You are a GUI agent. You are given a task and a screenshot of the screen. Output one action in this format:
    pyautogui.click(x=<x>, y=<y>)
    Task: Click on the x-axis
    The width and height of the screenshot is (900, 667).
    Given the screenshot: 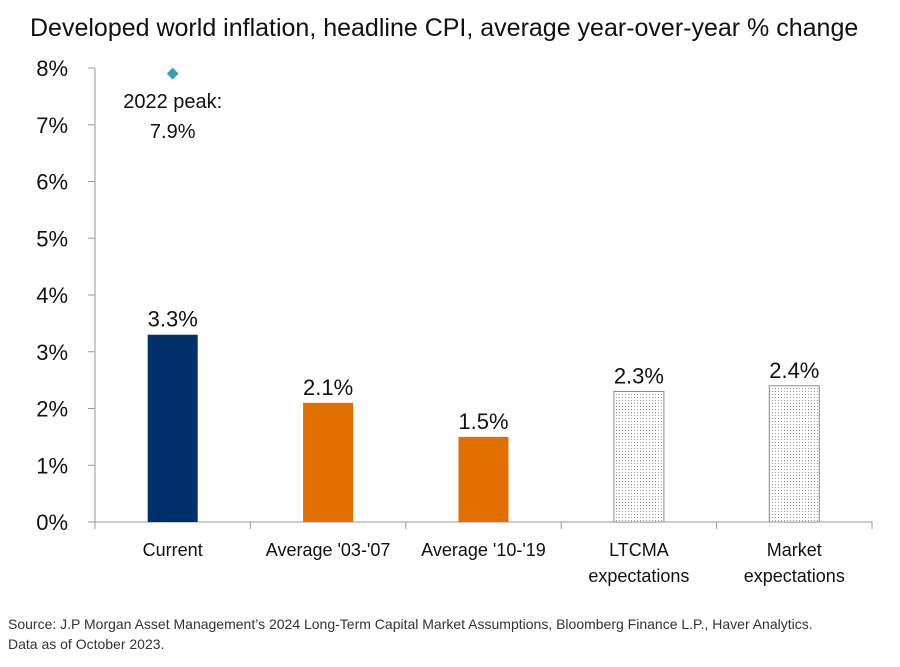 What is the action you would take?
    pyautogui.click(x=483, y=525)
    